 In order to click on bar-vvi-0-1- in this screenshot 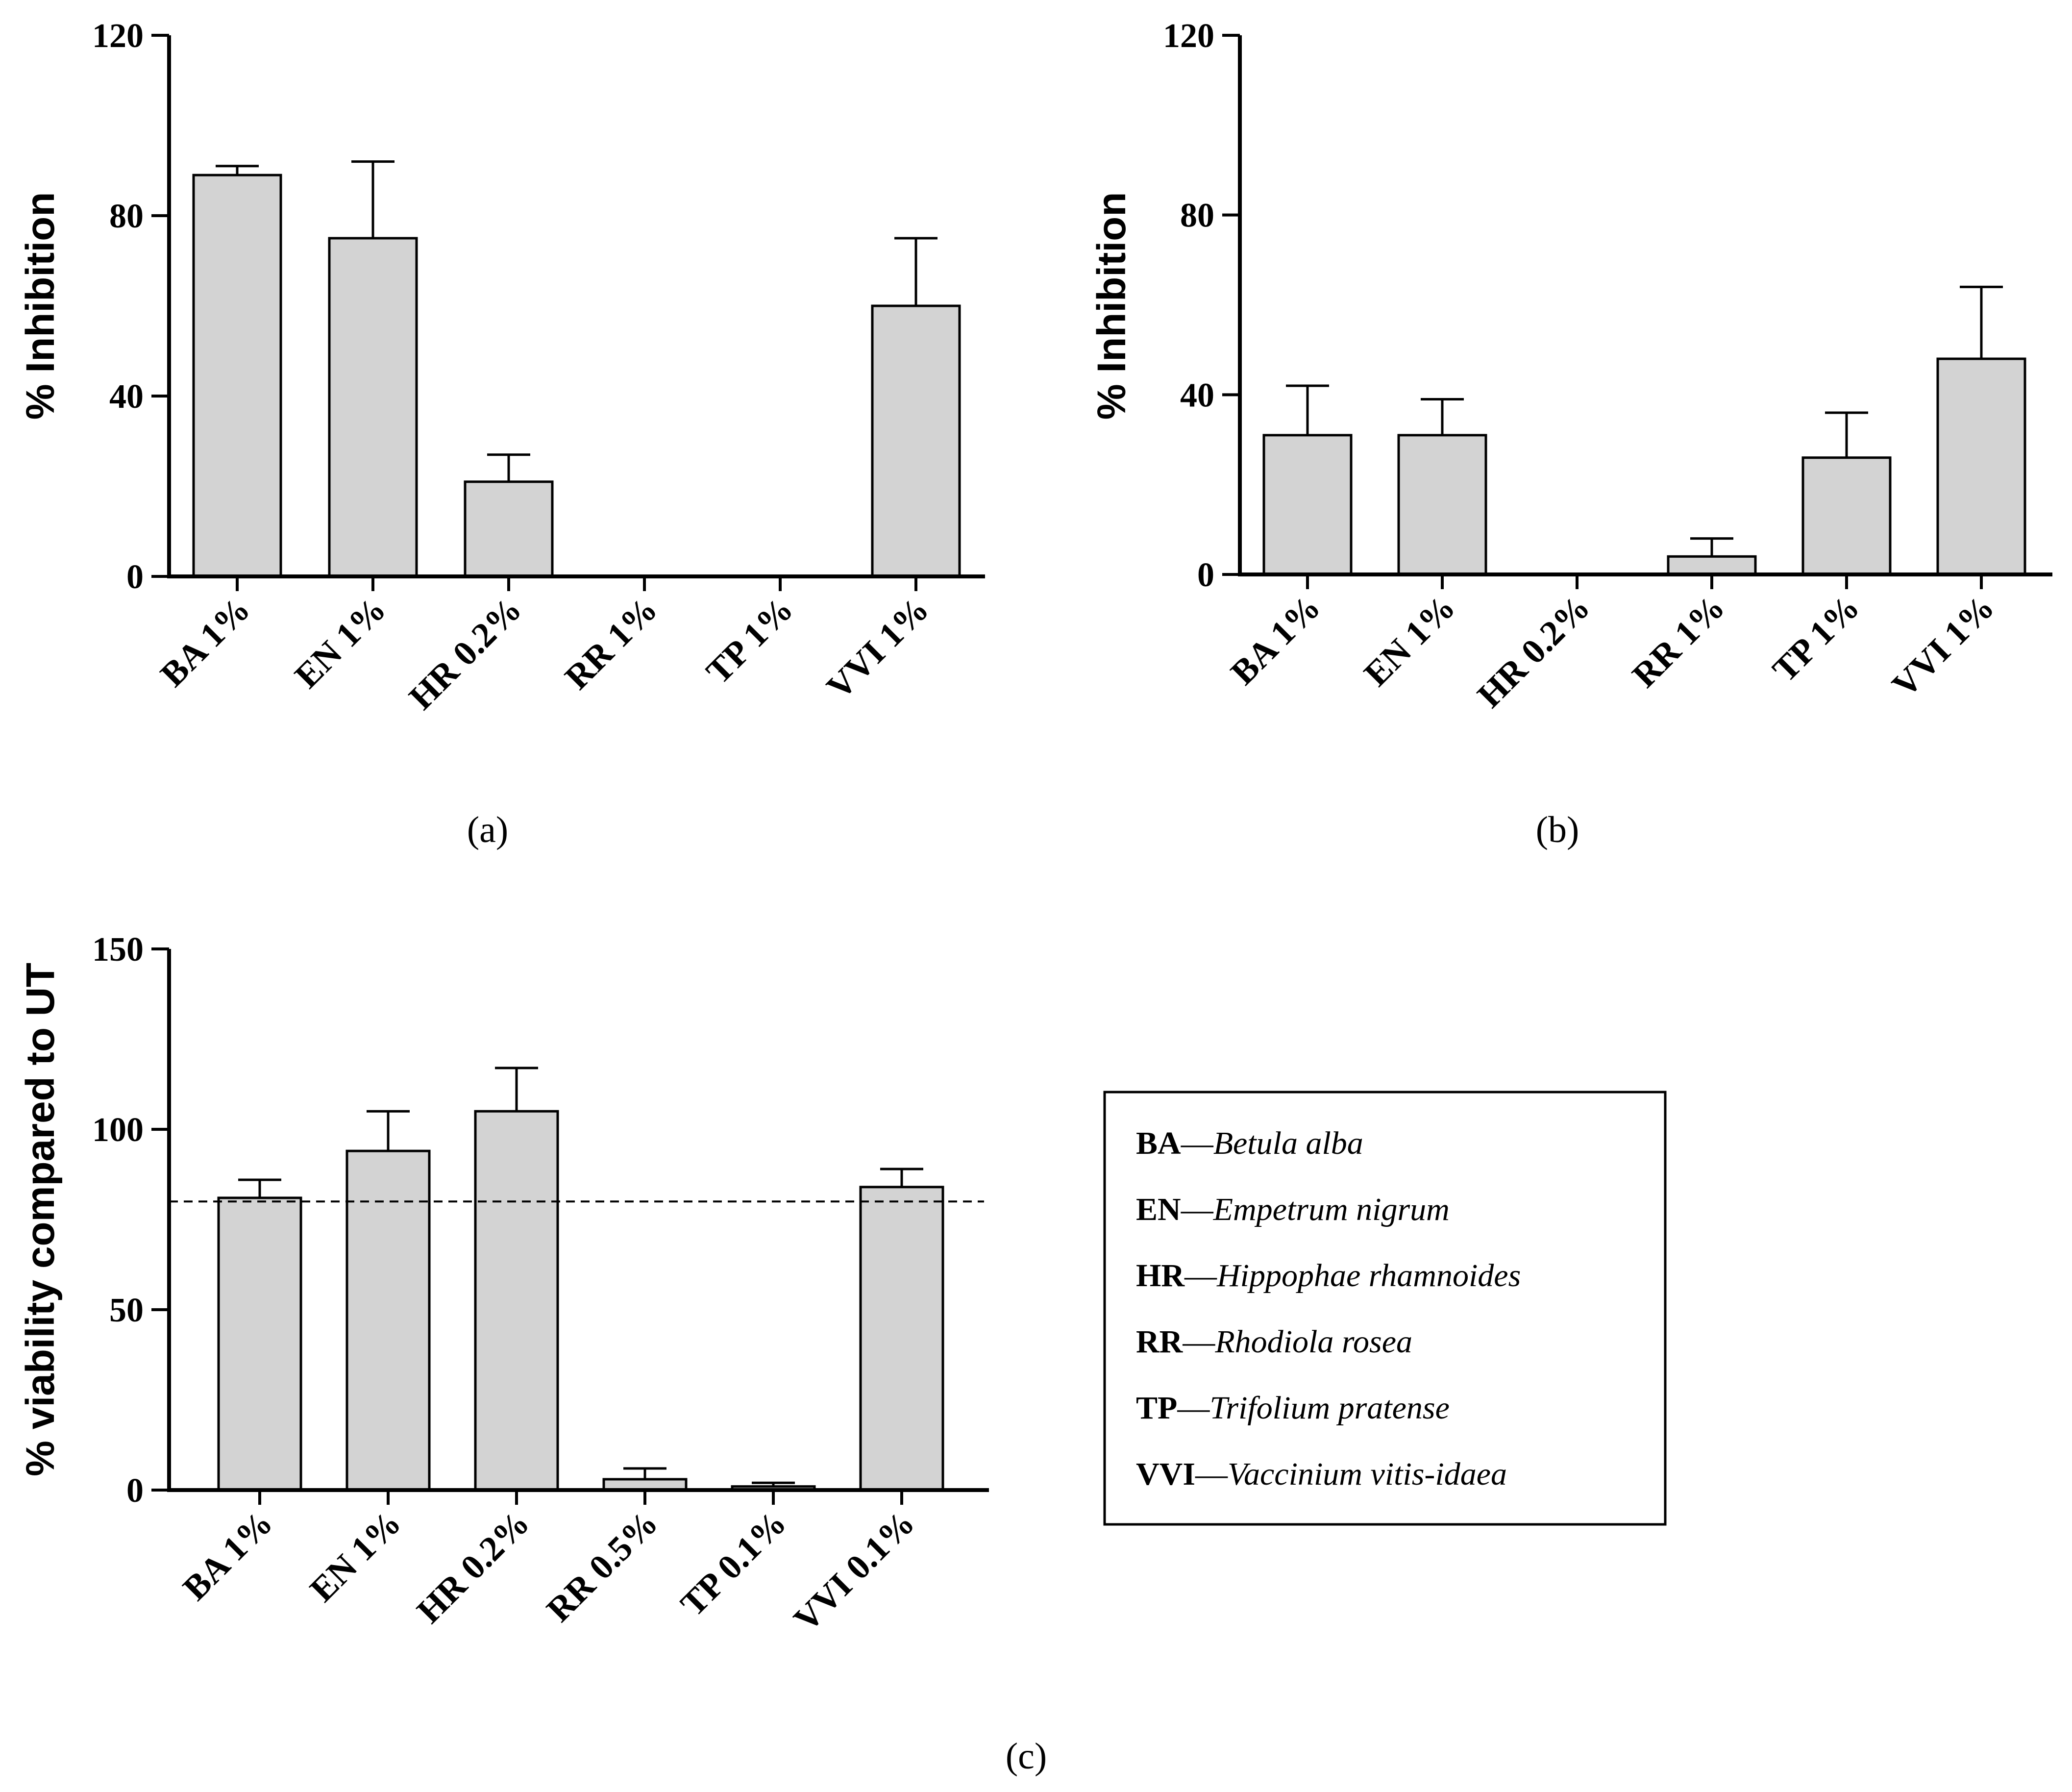, I will do `click(901, 1339)`.